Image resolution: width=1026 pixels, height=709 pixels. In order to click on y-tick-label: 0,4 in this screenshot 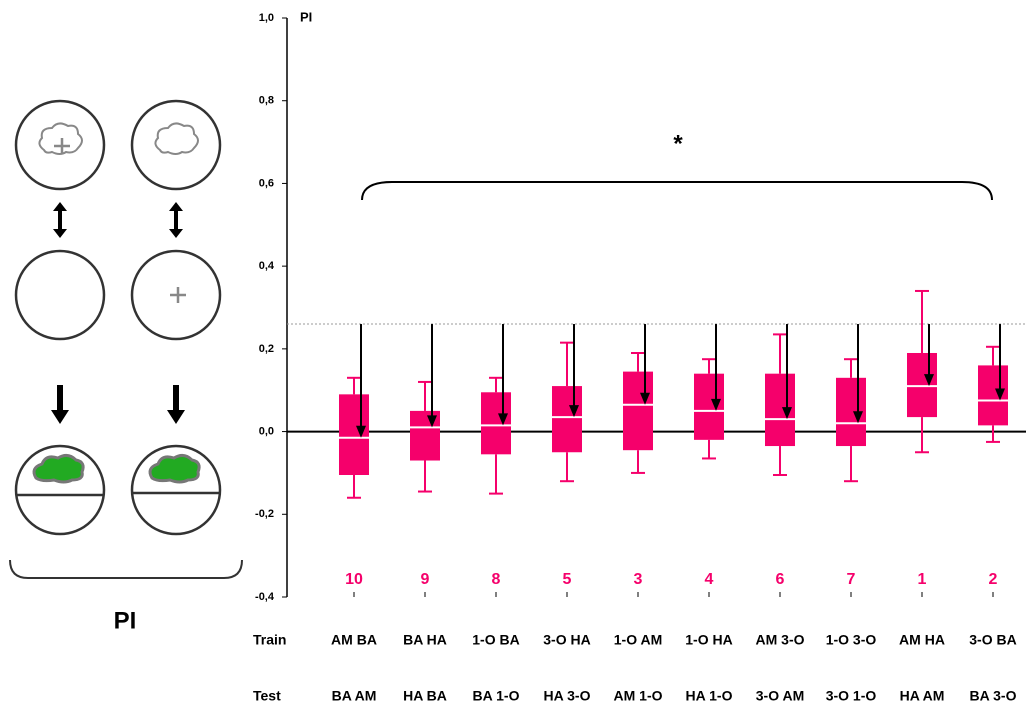, I will do `click(267, 266)`.